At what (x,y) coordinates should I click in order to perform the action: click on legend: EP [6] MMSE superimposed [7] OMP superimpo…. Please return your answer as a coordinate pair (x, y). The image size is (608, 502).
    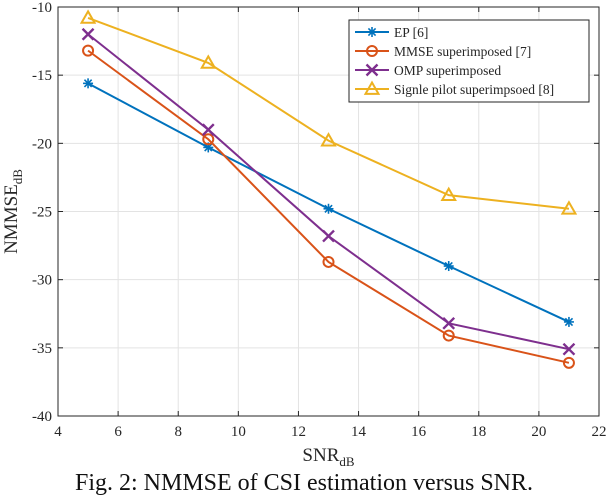
    Looking at the image, I should click on (469, 61).